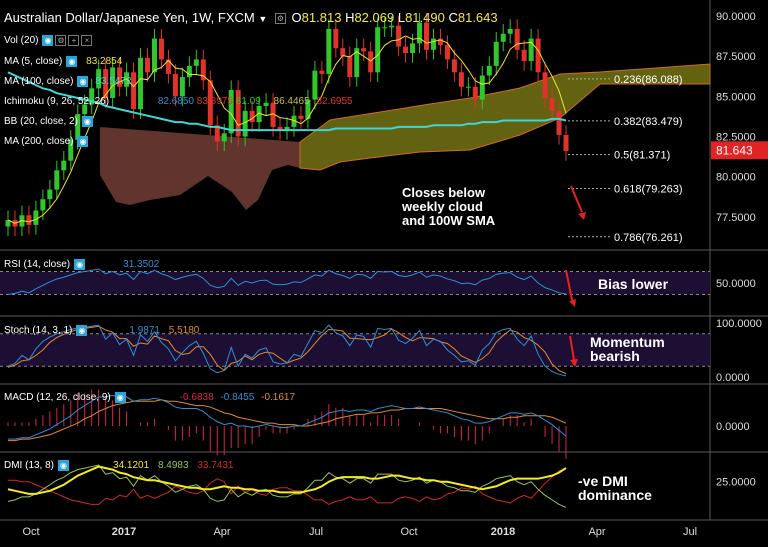 The image size is (768, 547). I want to click on indicator-ma5: MA (5, close) ◉ 83.2854, so click(63, 61).